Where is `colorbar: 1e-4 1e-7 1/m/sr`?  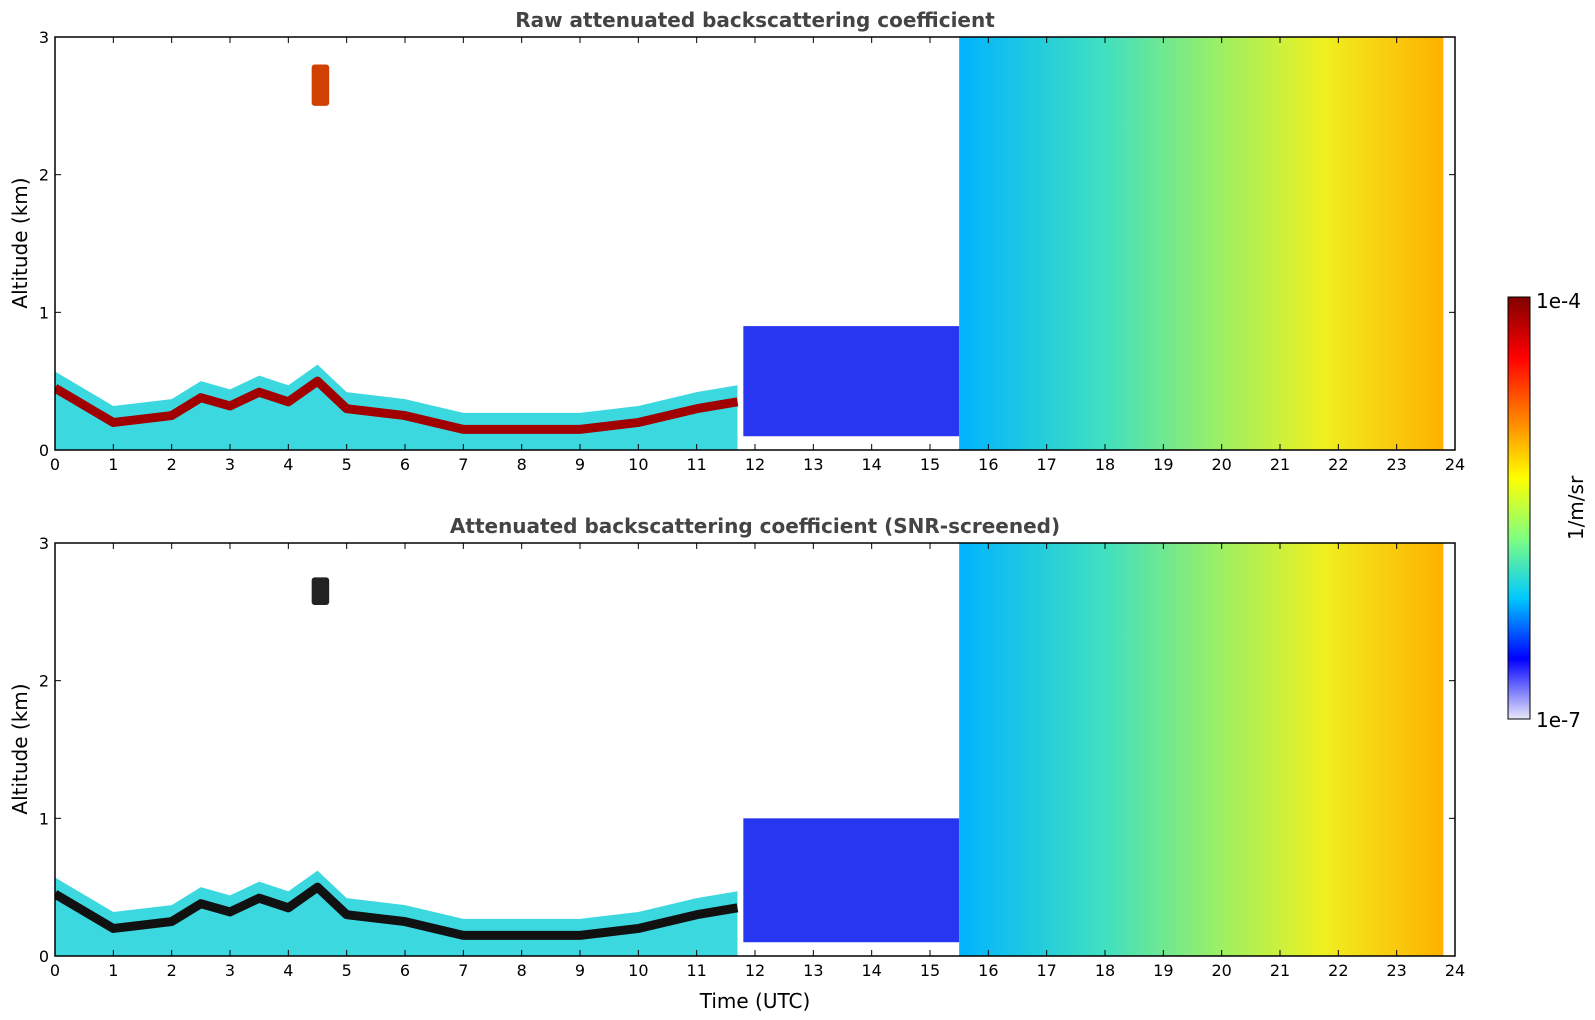 colorbar: 1e-4 1e-7 1/m/sr is located at coordinates (1547, 510).